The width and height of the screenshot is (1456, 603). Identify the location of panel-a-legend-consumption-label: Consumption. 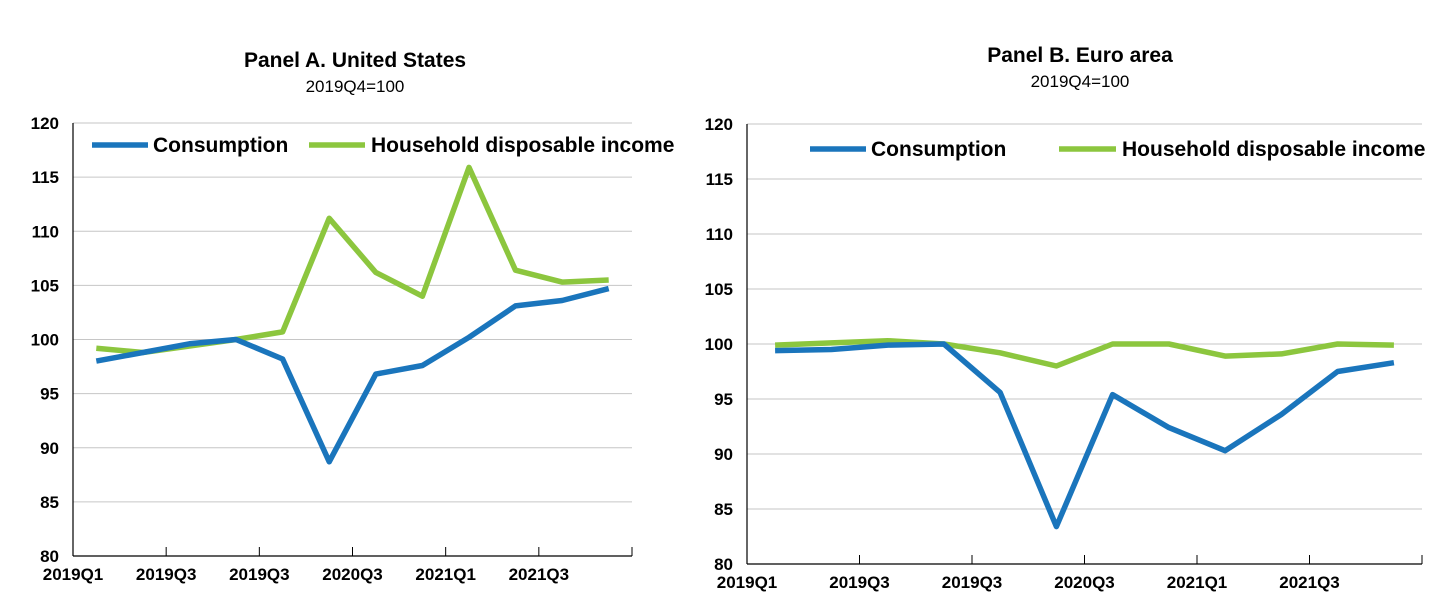
(220, 145).